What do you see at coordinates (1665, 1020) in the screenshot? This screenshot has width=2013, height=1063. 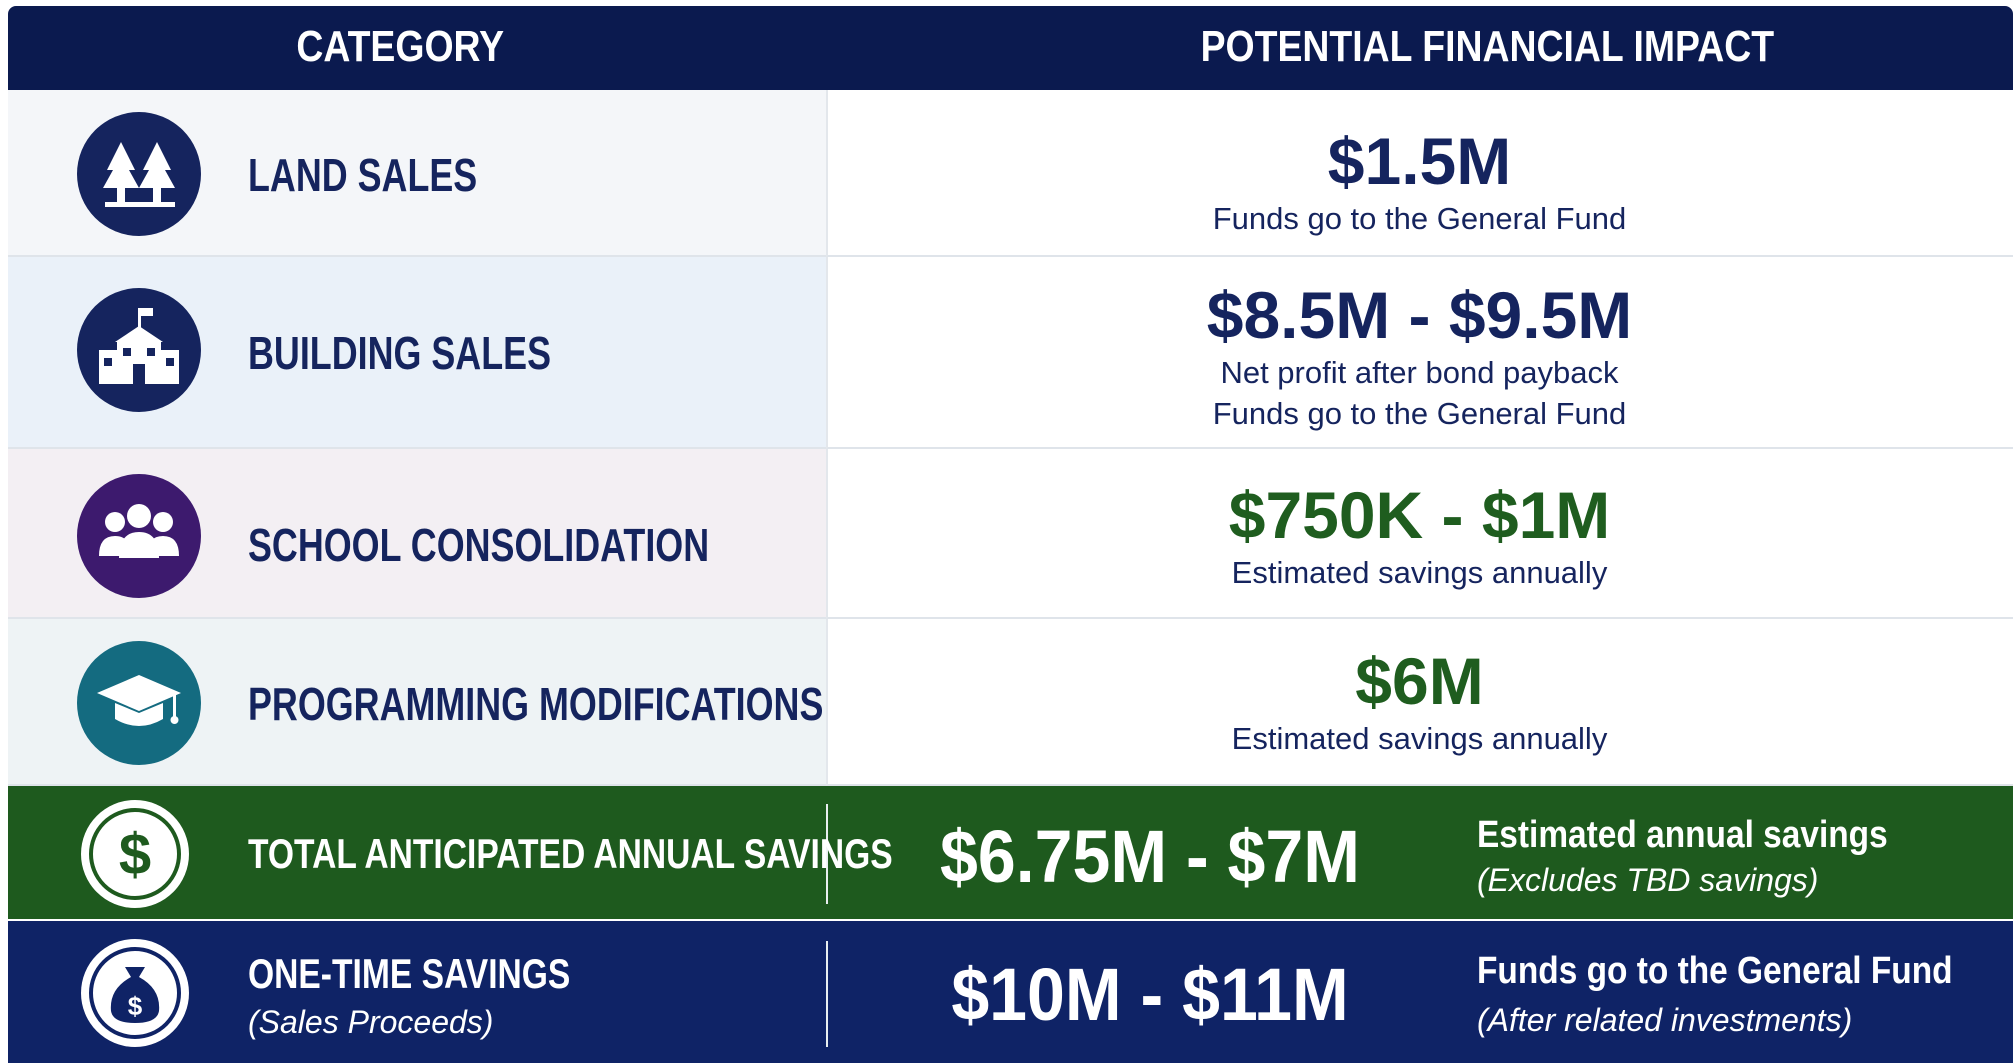 I see `summary-note: (After related investments)` at bounding box center [1665, 1020].